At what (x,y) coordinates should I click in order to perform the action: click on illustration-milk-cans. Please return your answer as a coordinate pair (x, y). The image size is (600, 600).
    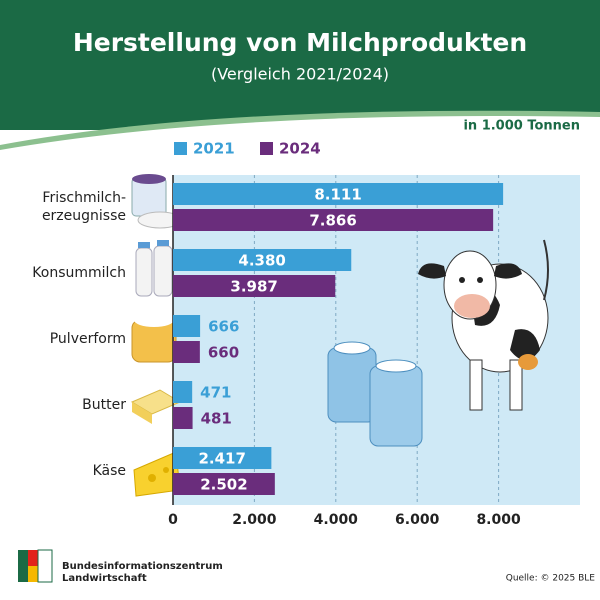
    Looking at the image, I should click on (375, 394).